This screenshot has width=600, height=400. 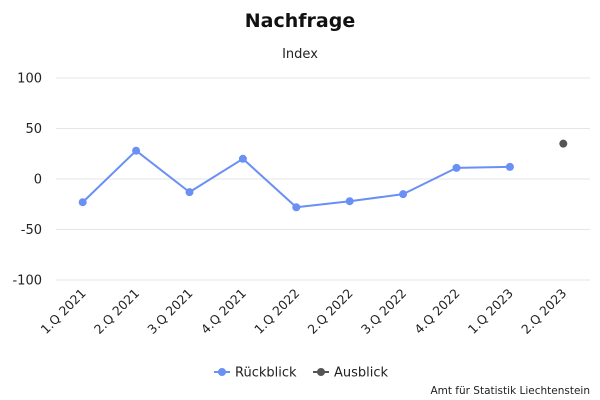 I want to click on legend-item: Ausblick, so click(x=351, y=373).